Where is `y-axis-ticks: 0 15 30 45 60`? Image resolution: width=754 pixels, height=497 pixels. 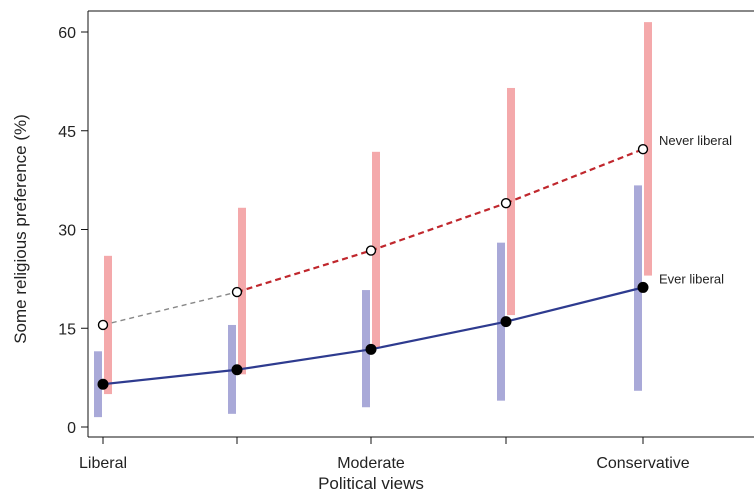
y-axis-ticks: 0 15 30 45 60 is located at coordinates (73, 231).